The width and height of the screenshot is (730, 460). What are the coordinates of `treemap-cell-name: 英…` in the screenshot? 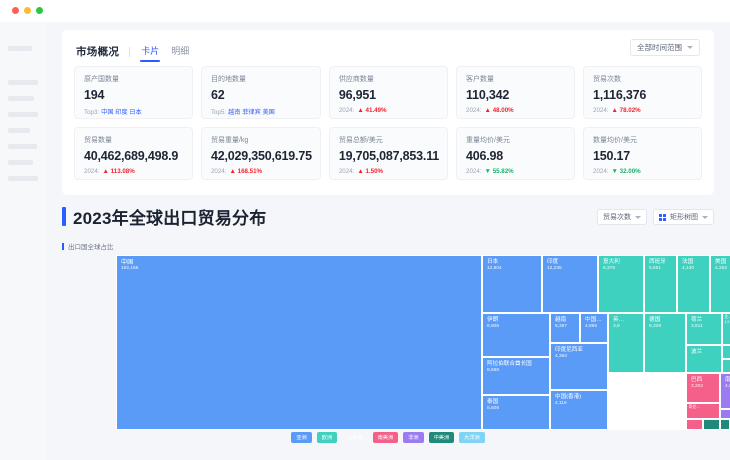 It's located at (619, 320).